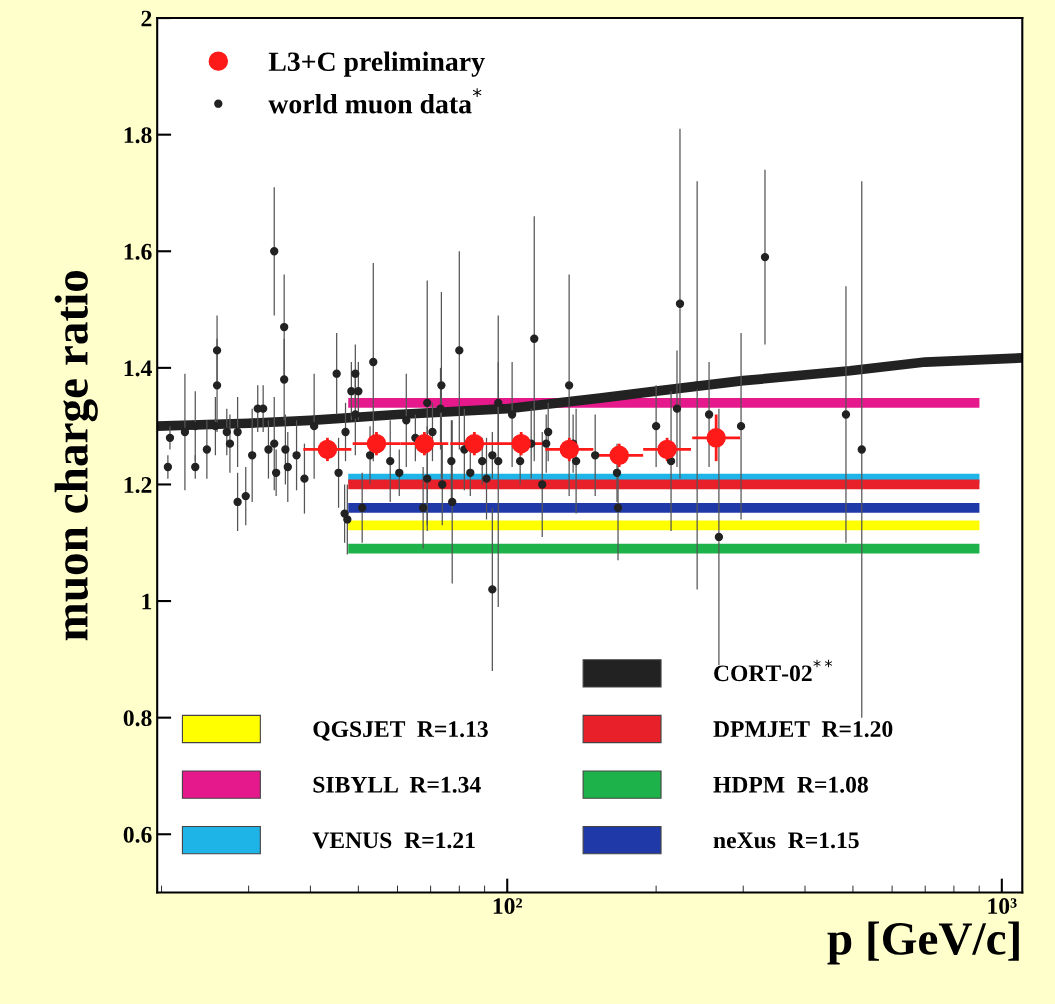  What do you see at coordinates (138, 368) in the screenshot?
I see `y-tick-label: 1.4` at bounding box center [138, 368].